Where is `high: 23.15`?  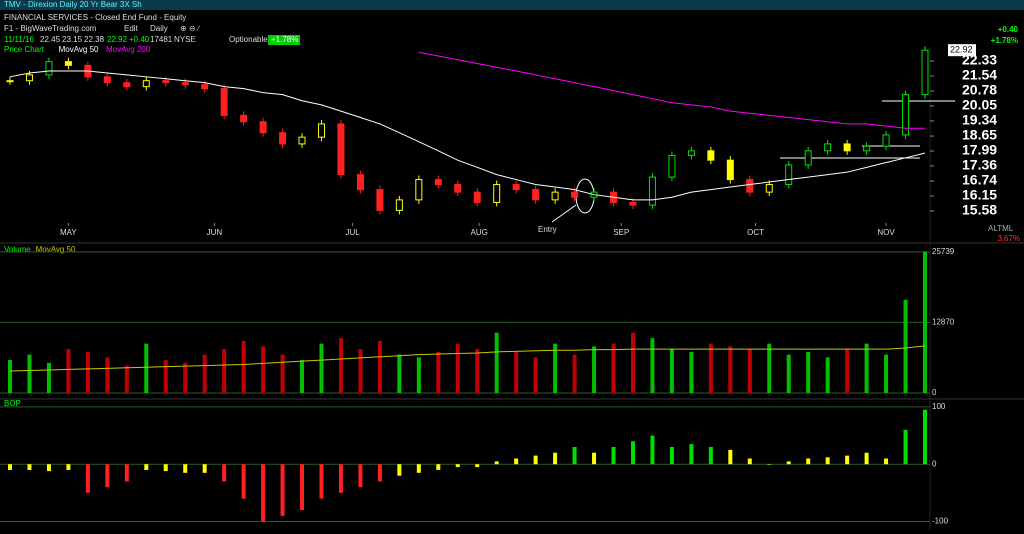 high: 23.15 is located at coordinates (72, 39).